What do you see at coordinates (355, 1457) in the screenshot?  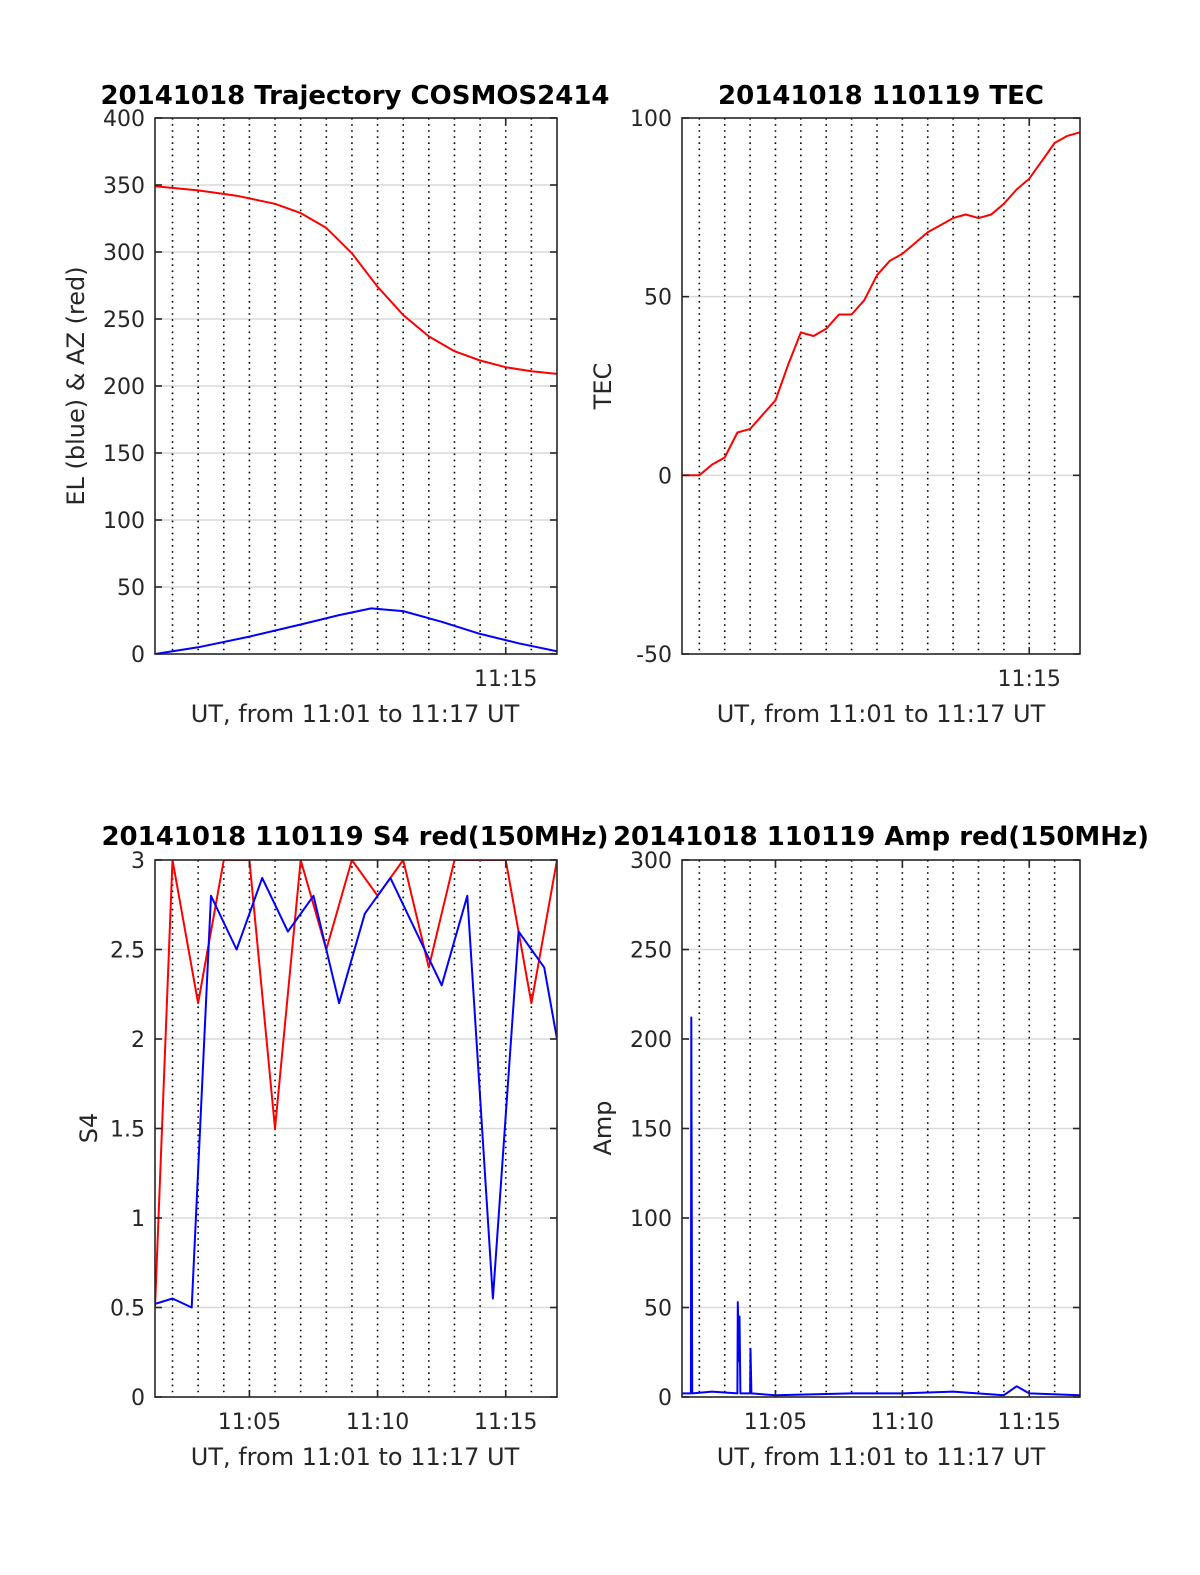 I see `chart-s4-xlabel: UT, from 11:01 to 11:17 UT` at bounding box center [355, 1457].